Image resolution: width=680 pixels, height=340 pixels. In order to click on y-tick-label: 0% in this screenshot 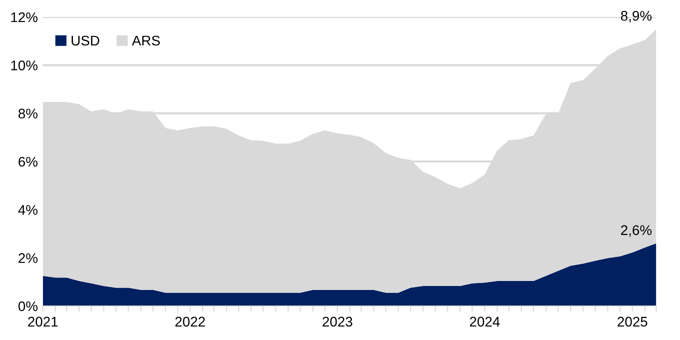, I will do `click(28, 306)`.